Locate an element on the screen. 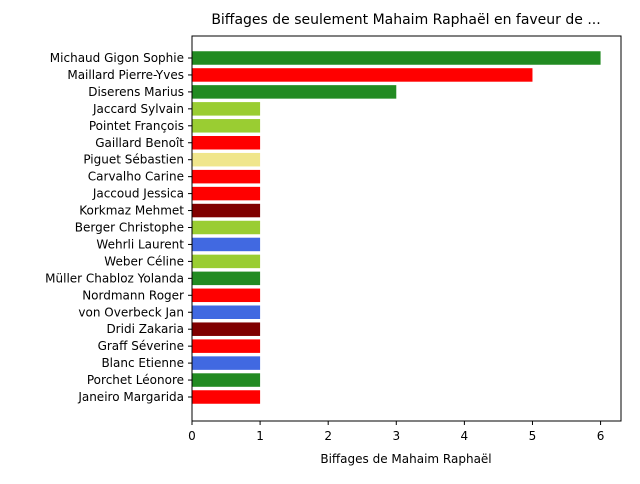  y-tick-label: Pointet François is located at coordinates (136, 126).